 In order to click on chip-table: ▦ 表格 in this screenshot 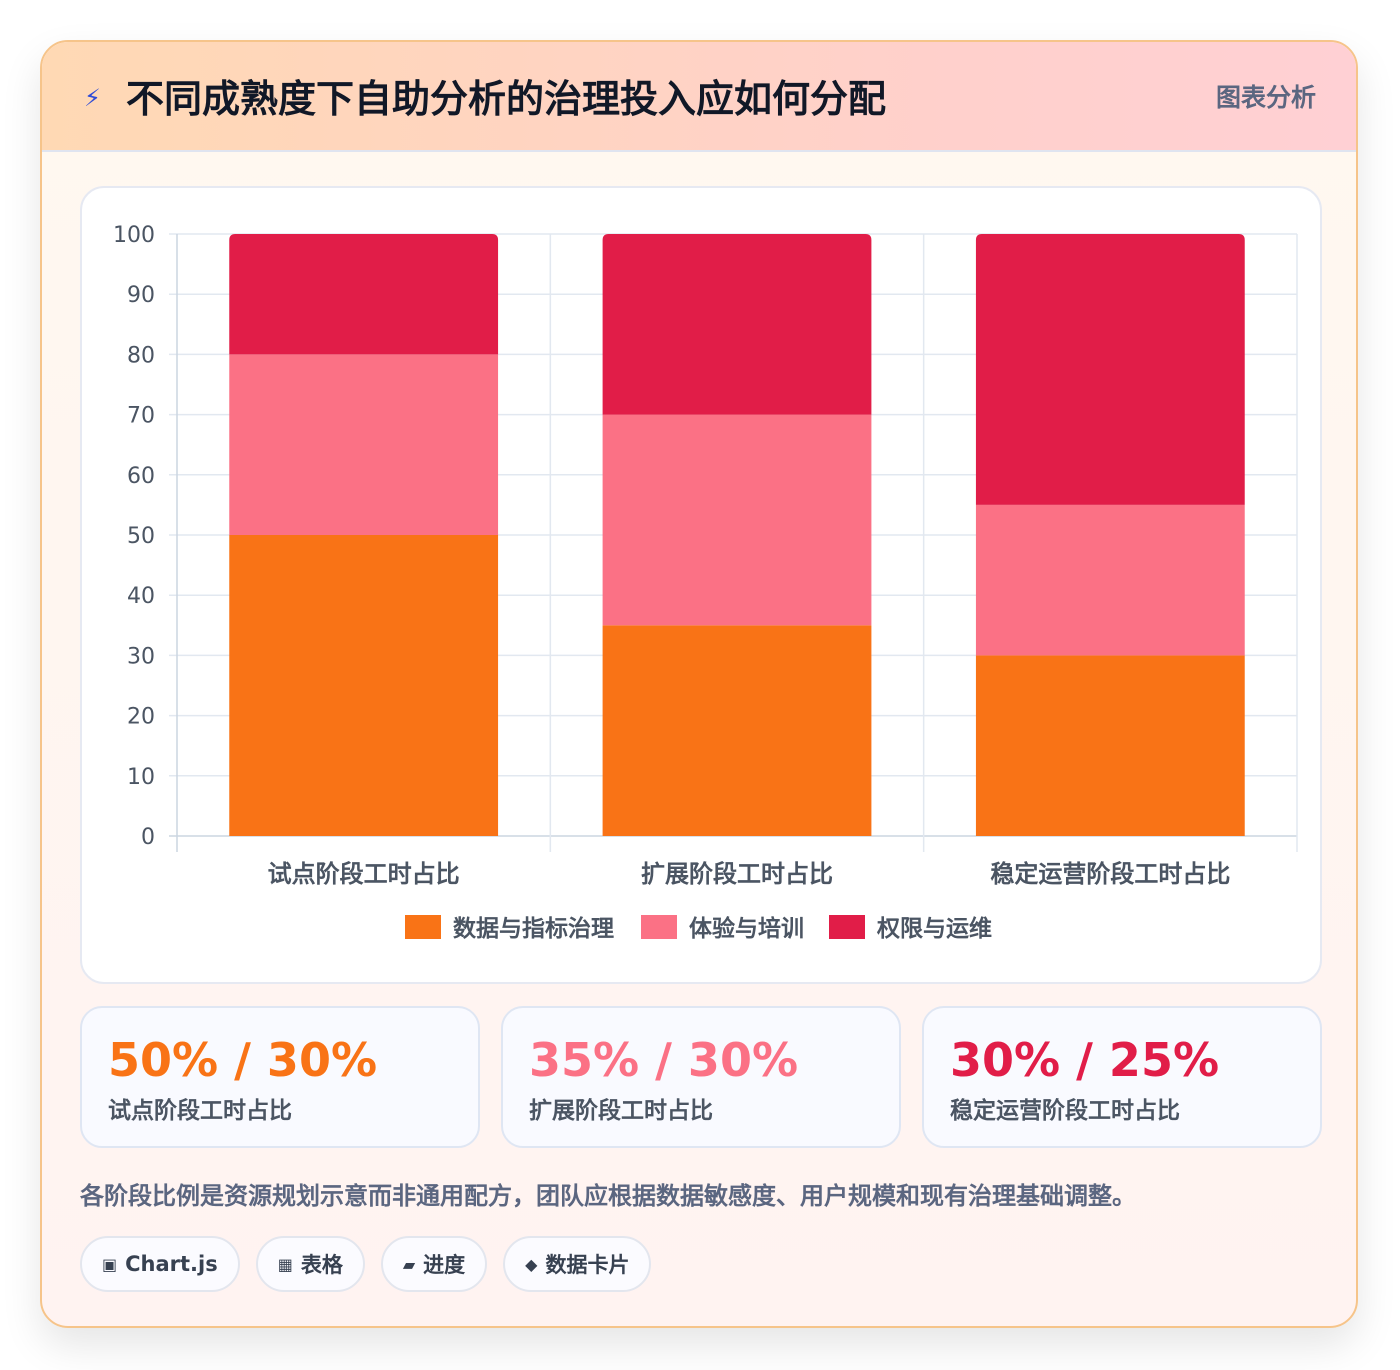, I will do `click(310, 1264)`.